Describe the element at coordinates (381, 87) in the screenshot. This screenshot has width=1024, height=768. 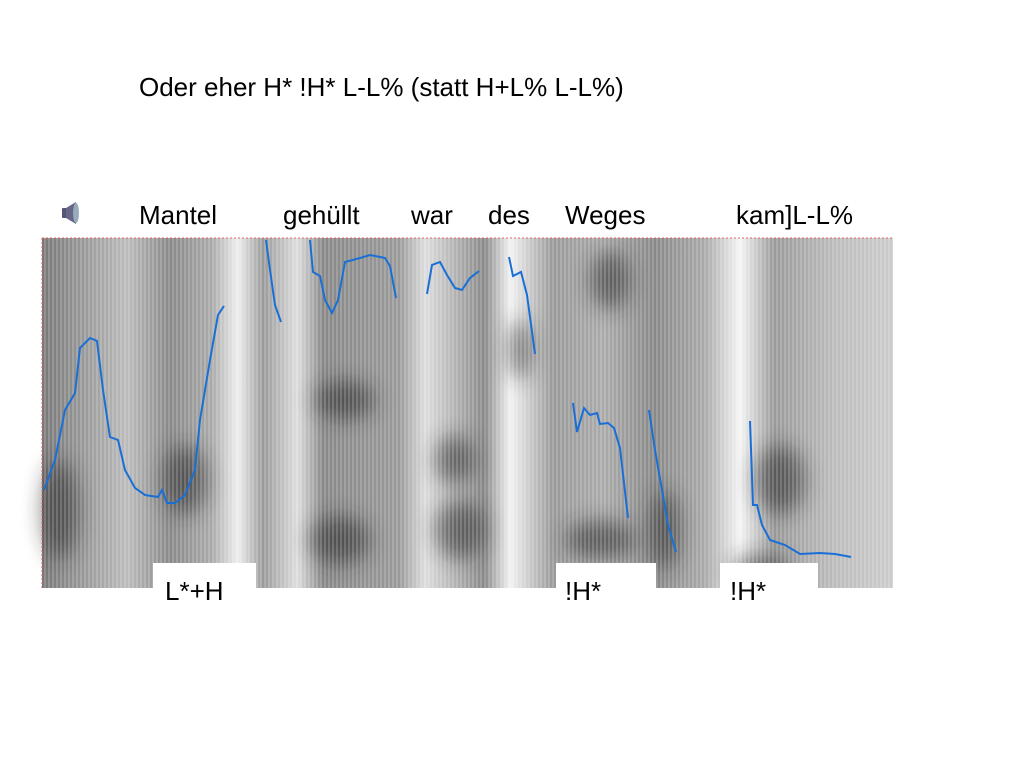
I see `slide-title: Oder eher H* !H* L-L% (statt H+L% L-L%)` at that location.